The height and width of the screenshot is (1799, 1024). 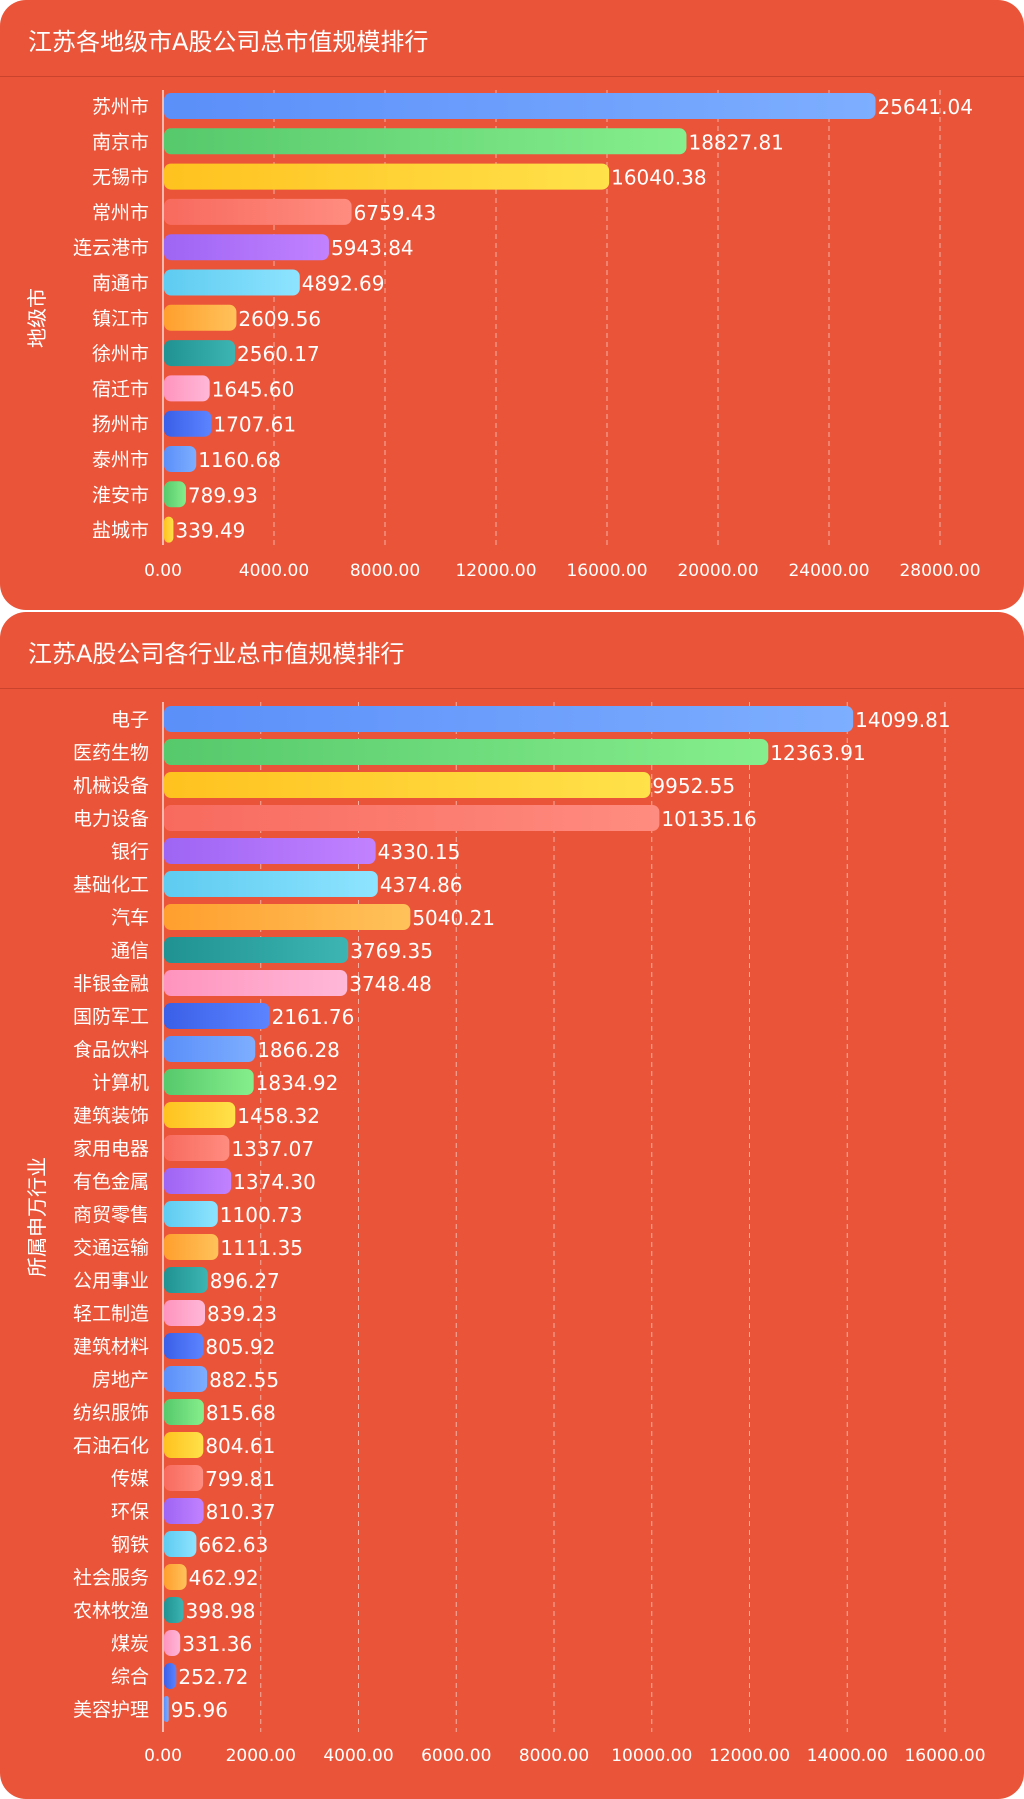 I want to click on chart-title: 江苏各地级市A股公司总市值规模排行, so click(x=228, y=42).